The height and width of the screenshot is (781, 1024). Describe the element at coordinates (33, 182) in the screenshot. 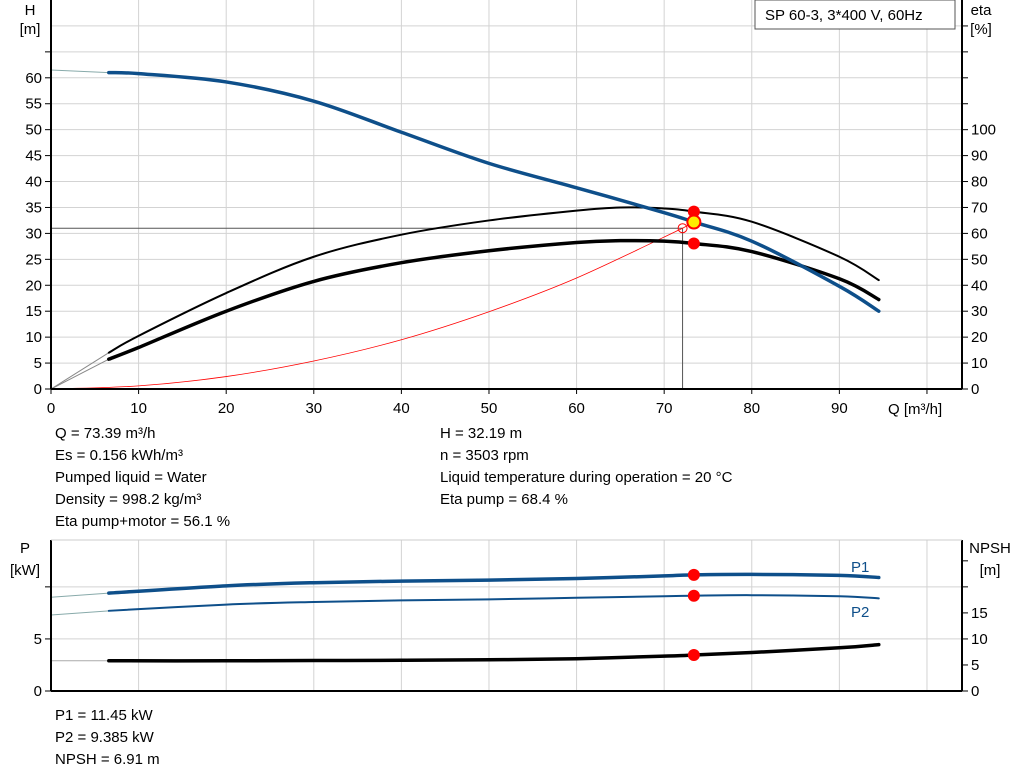

I see `y-tick-label-left: 40` at that location.